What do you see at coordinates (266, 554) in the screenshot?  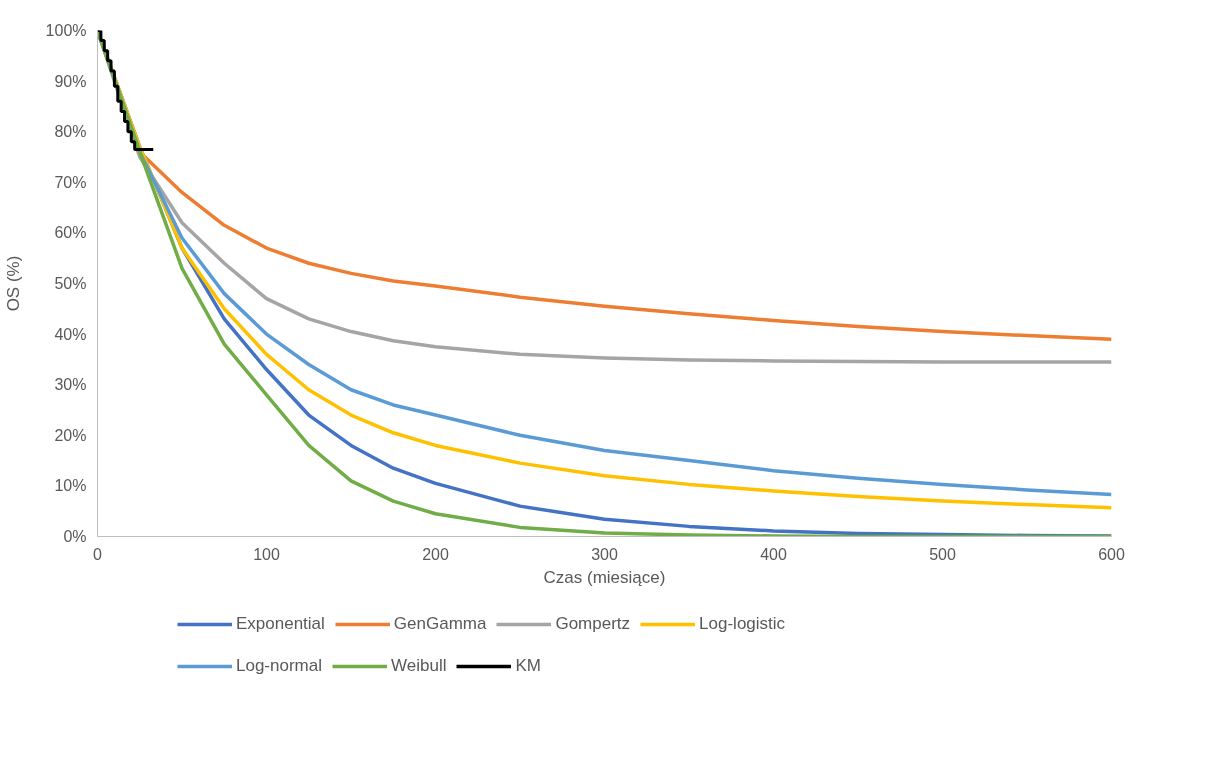 I see `x-tick-label: 100` at bounding box center [266, 554].